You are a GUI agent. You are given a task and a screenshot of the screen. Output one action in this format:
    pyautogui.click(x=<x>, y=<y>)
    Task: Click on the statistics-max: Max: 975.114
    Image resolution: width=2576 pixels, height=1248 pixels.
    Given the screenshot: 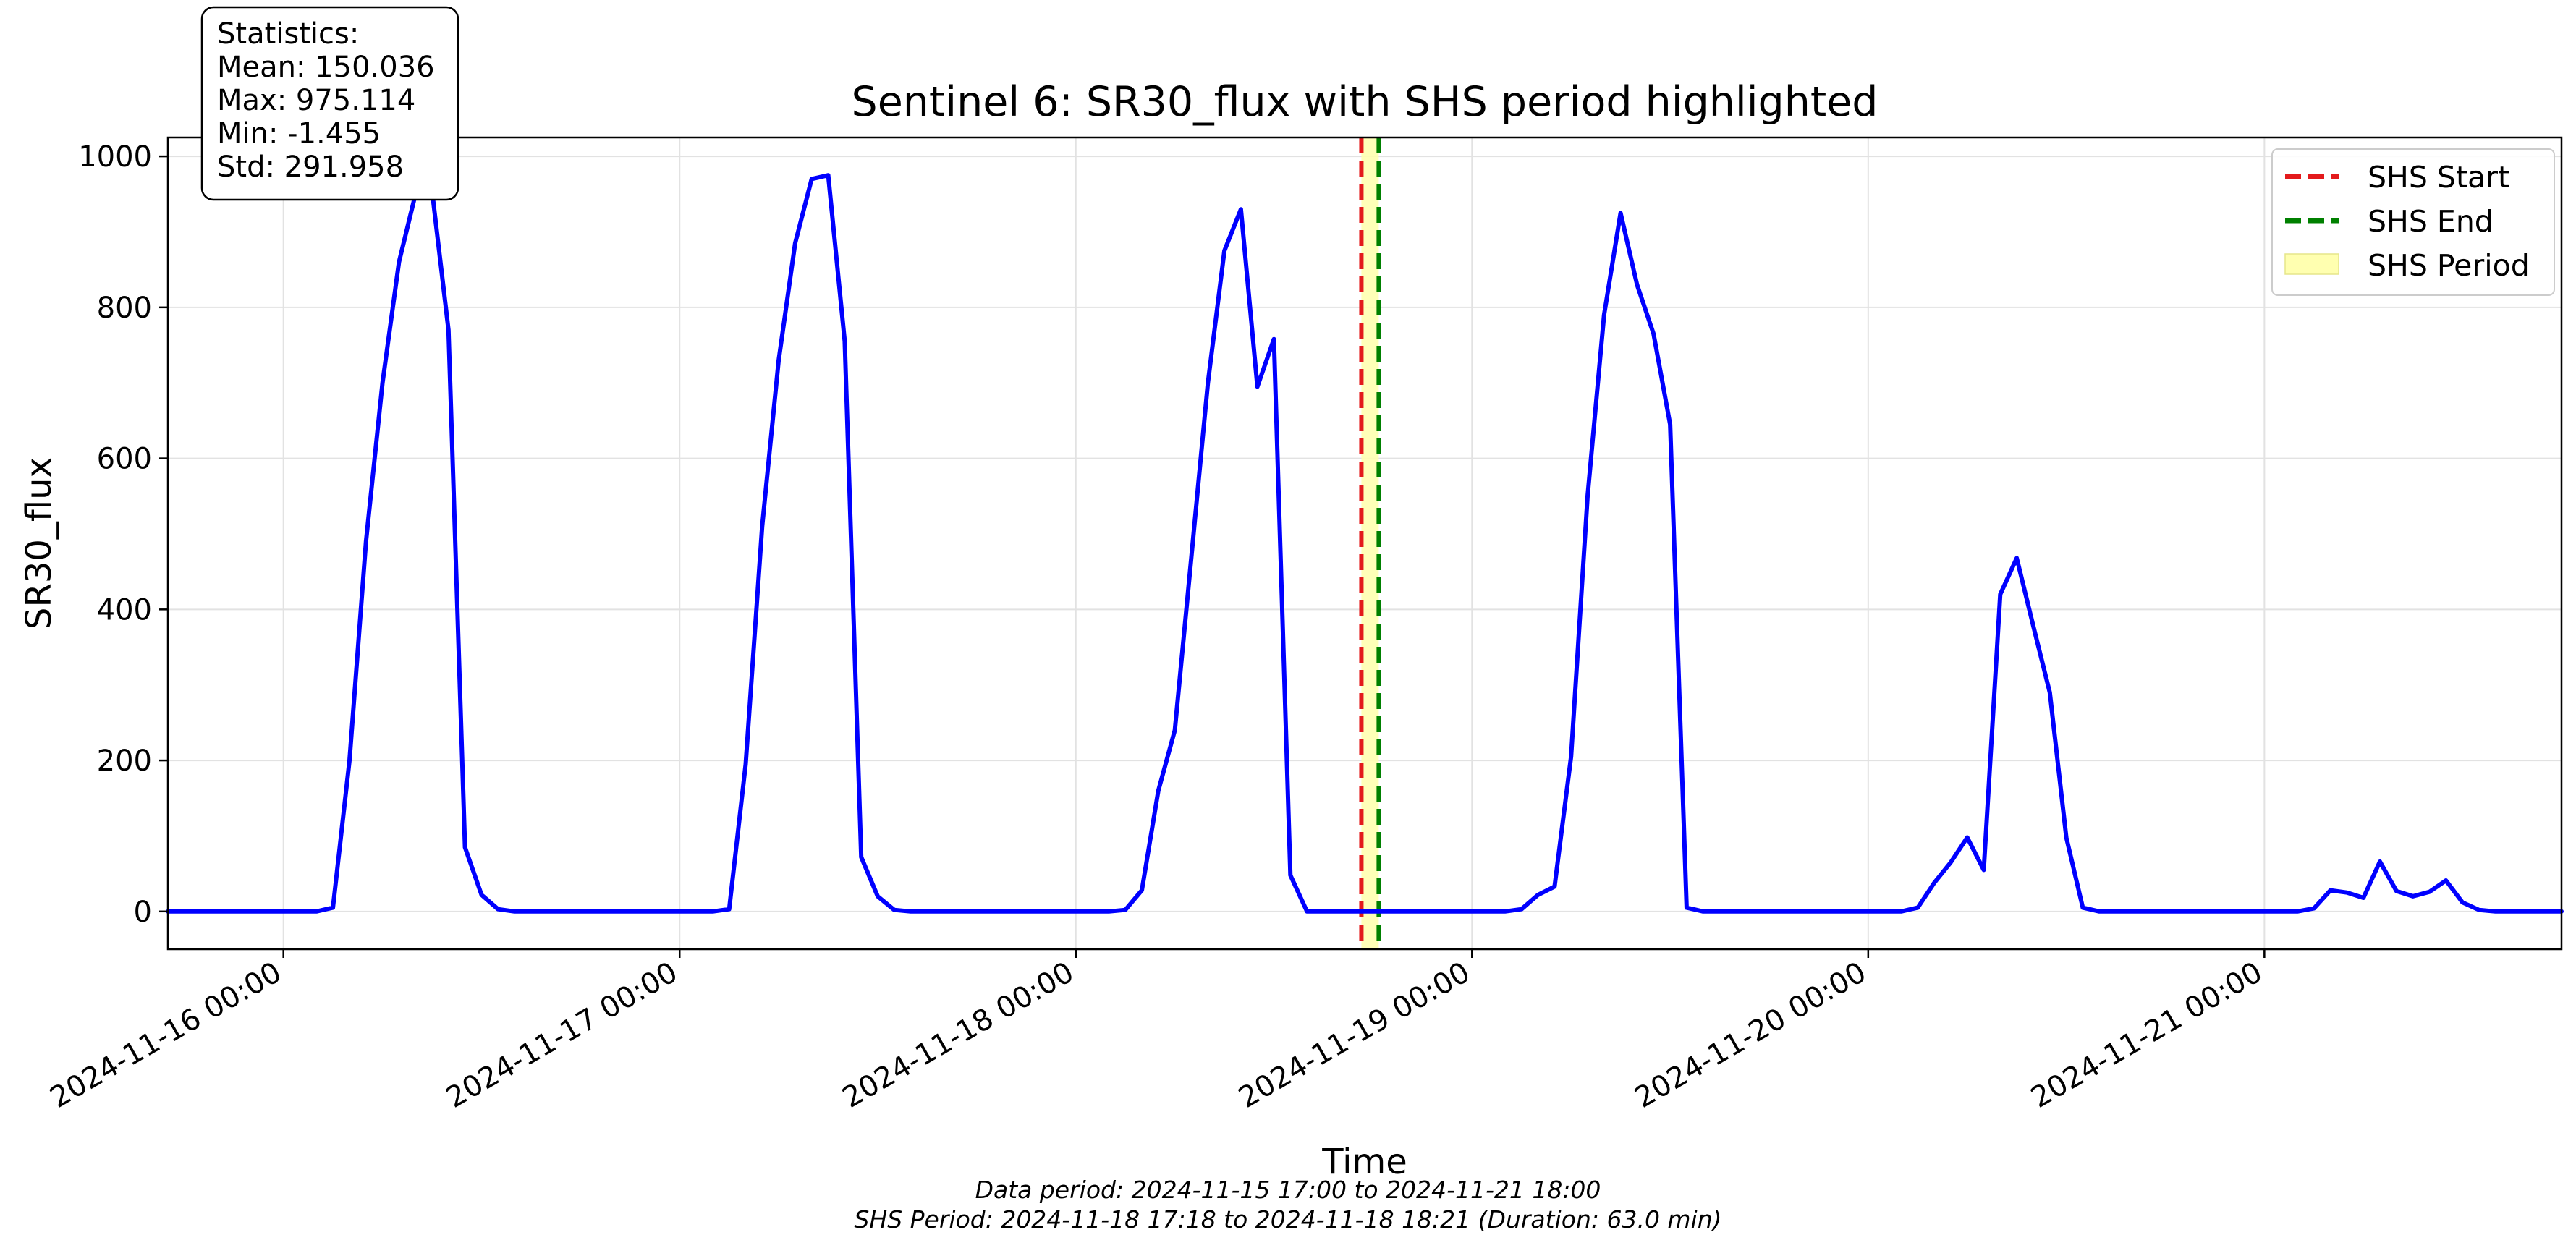 What is the action you would take?
    pyautogui.click(x=316, y=100)
    